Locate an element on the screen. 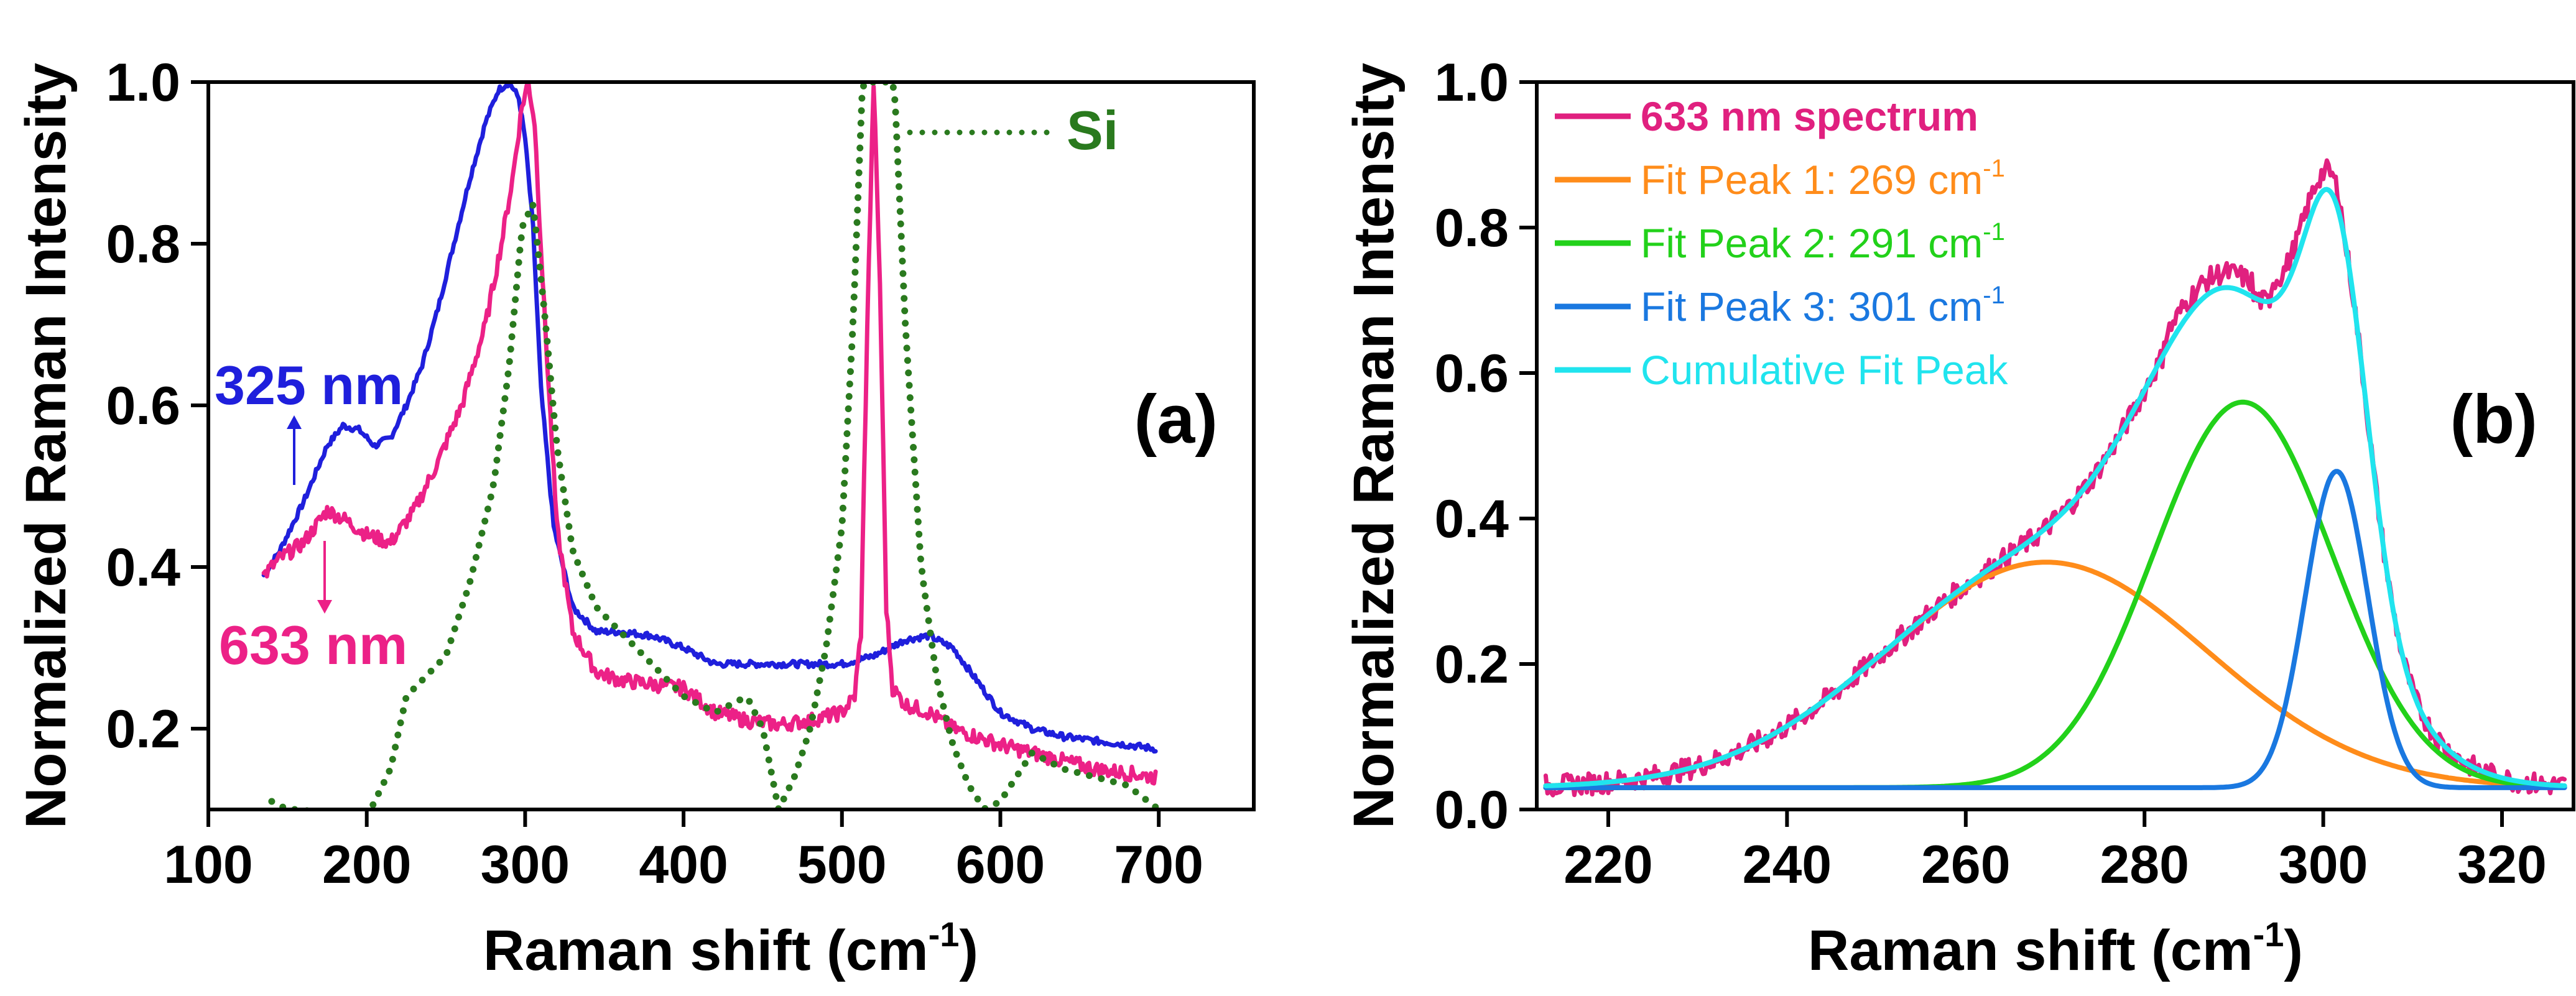  legend-entry: 633 nm spectrum is located at coordinates (1810, 116).